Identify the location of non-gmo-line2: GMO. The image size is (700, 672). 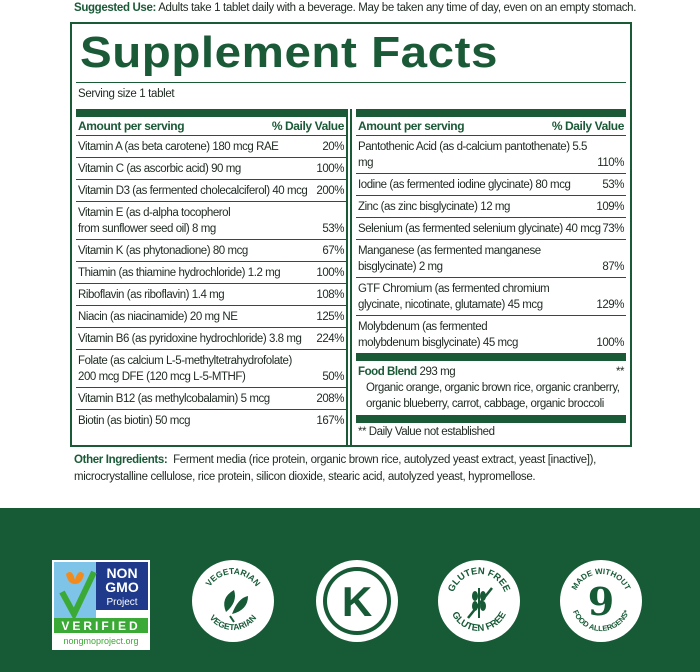
(122, 587).